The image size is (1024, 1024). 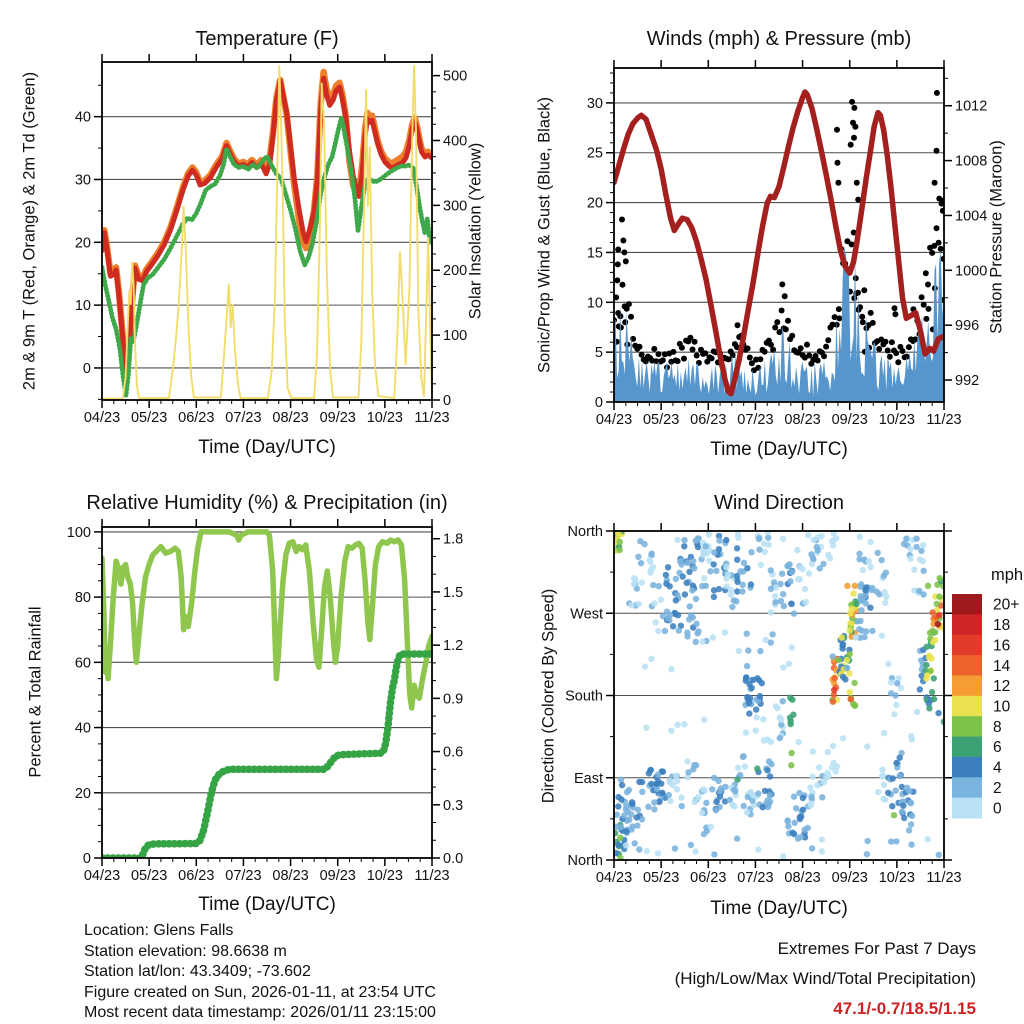 I want to click on right-tick-label: 1012, so click(x=971, y=107).